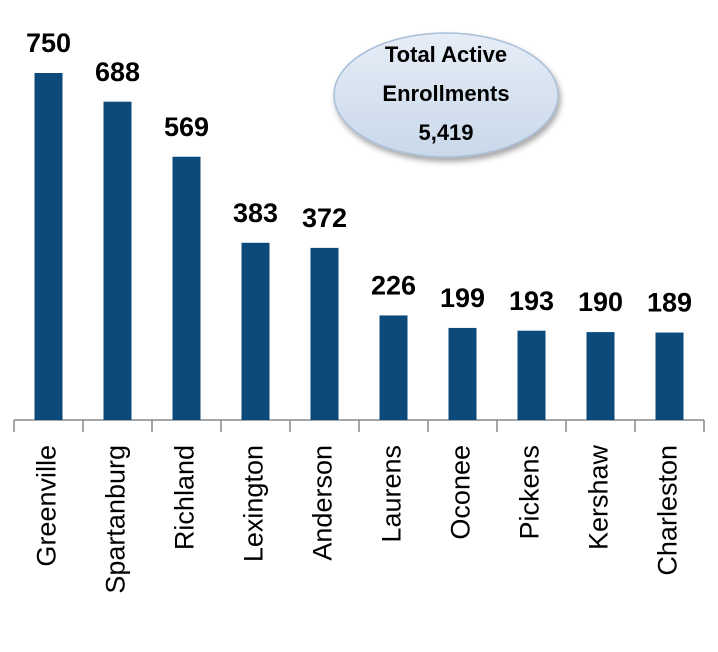  I want to click on value-label: 688, so click(117, 72).